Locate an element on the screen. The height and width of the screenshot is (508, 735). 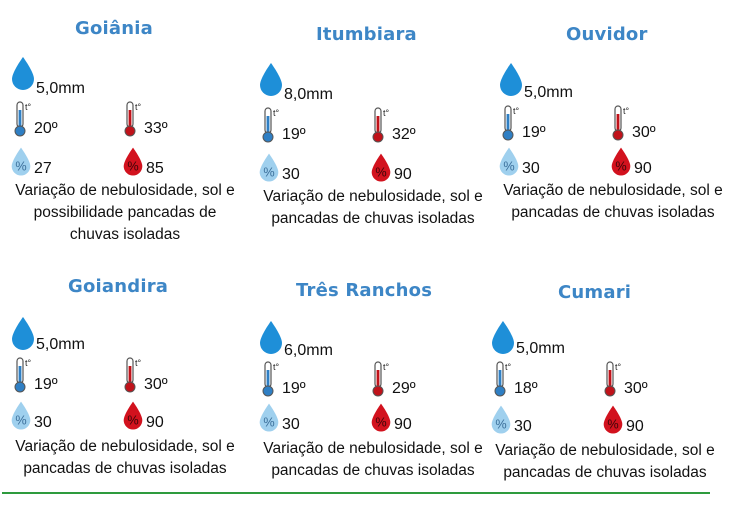
temp-min: 18º is located at coordinates (526, 388).